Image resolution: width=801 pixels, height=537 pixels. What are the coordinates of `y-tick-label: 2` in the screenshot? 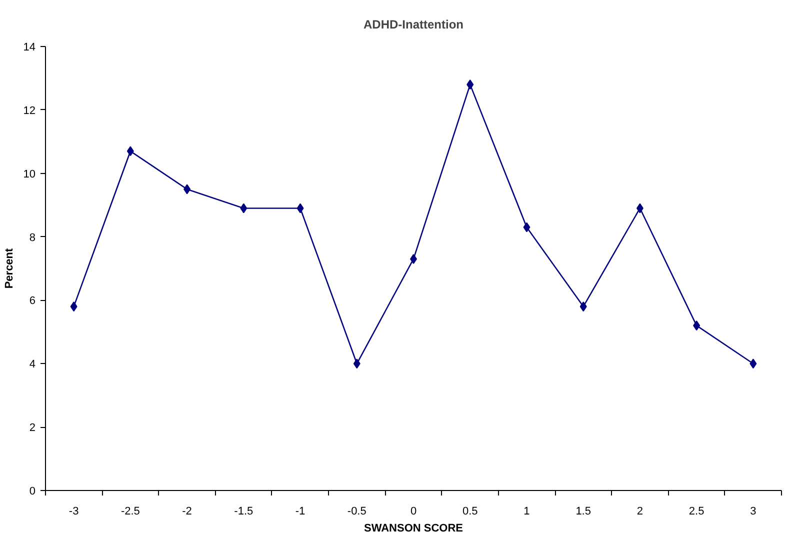 It's located at (32, 428).